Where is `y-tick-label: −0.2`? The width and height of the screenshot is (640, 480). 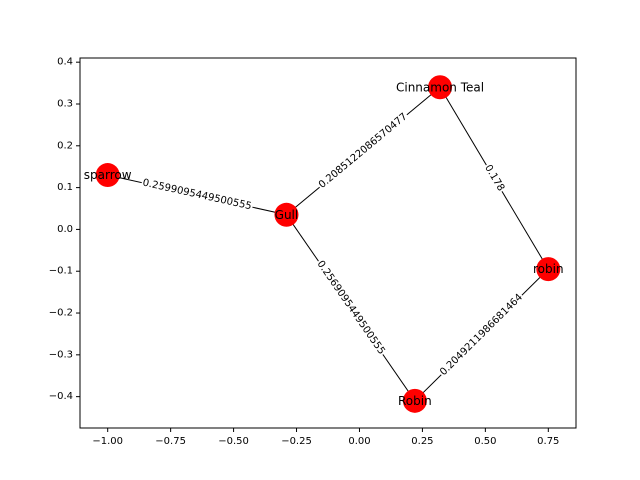 y-tick-label: −0.2 is located at coordinates (61, 313).